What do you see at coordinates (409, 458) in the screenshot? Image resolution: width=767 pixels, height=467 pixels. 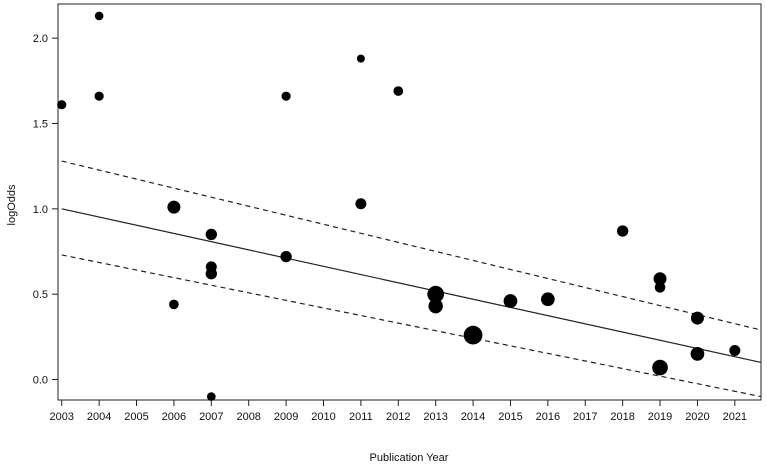 I see `x-axis-title: Publication Year` at bounding box center [409, 458].